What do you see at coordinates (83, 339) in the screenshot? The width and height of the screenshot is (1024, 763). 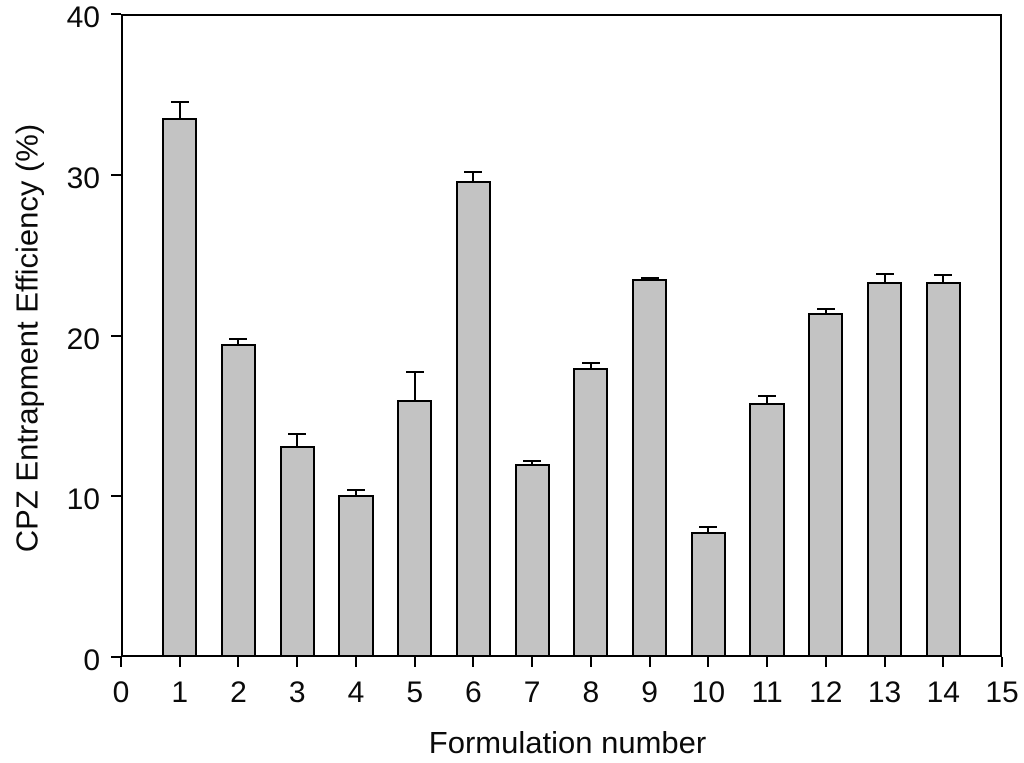 I see `y-tick-label: 20` at bounding box center [83, 339].